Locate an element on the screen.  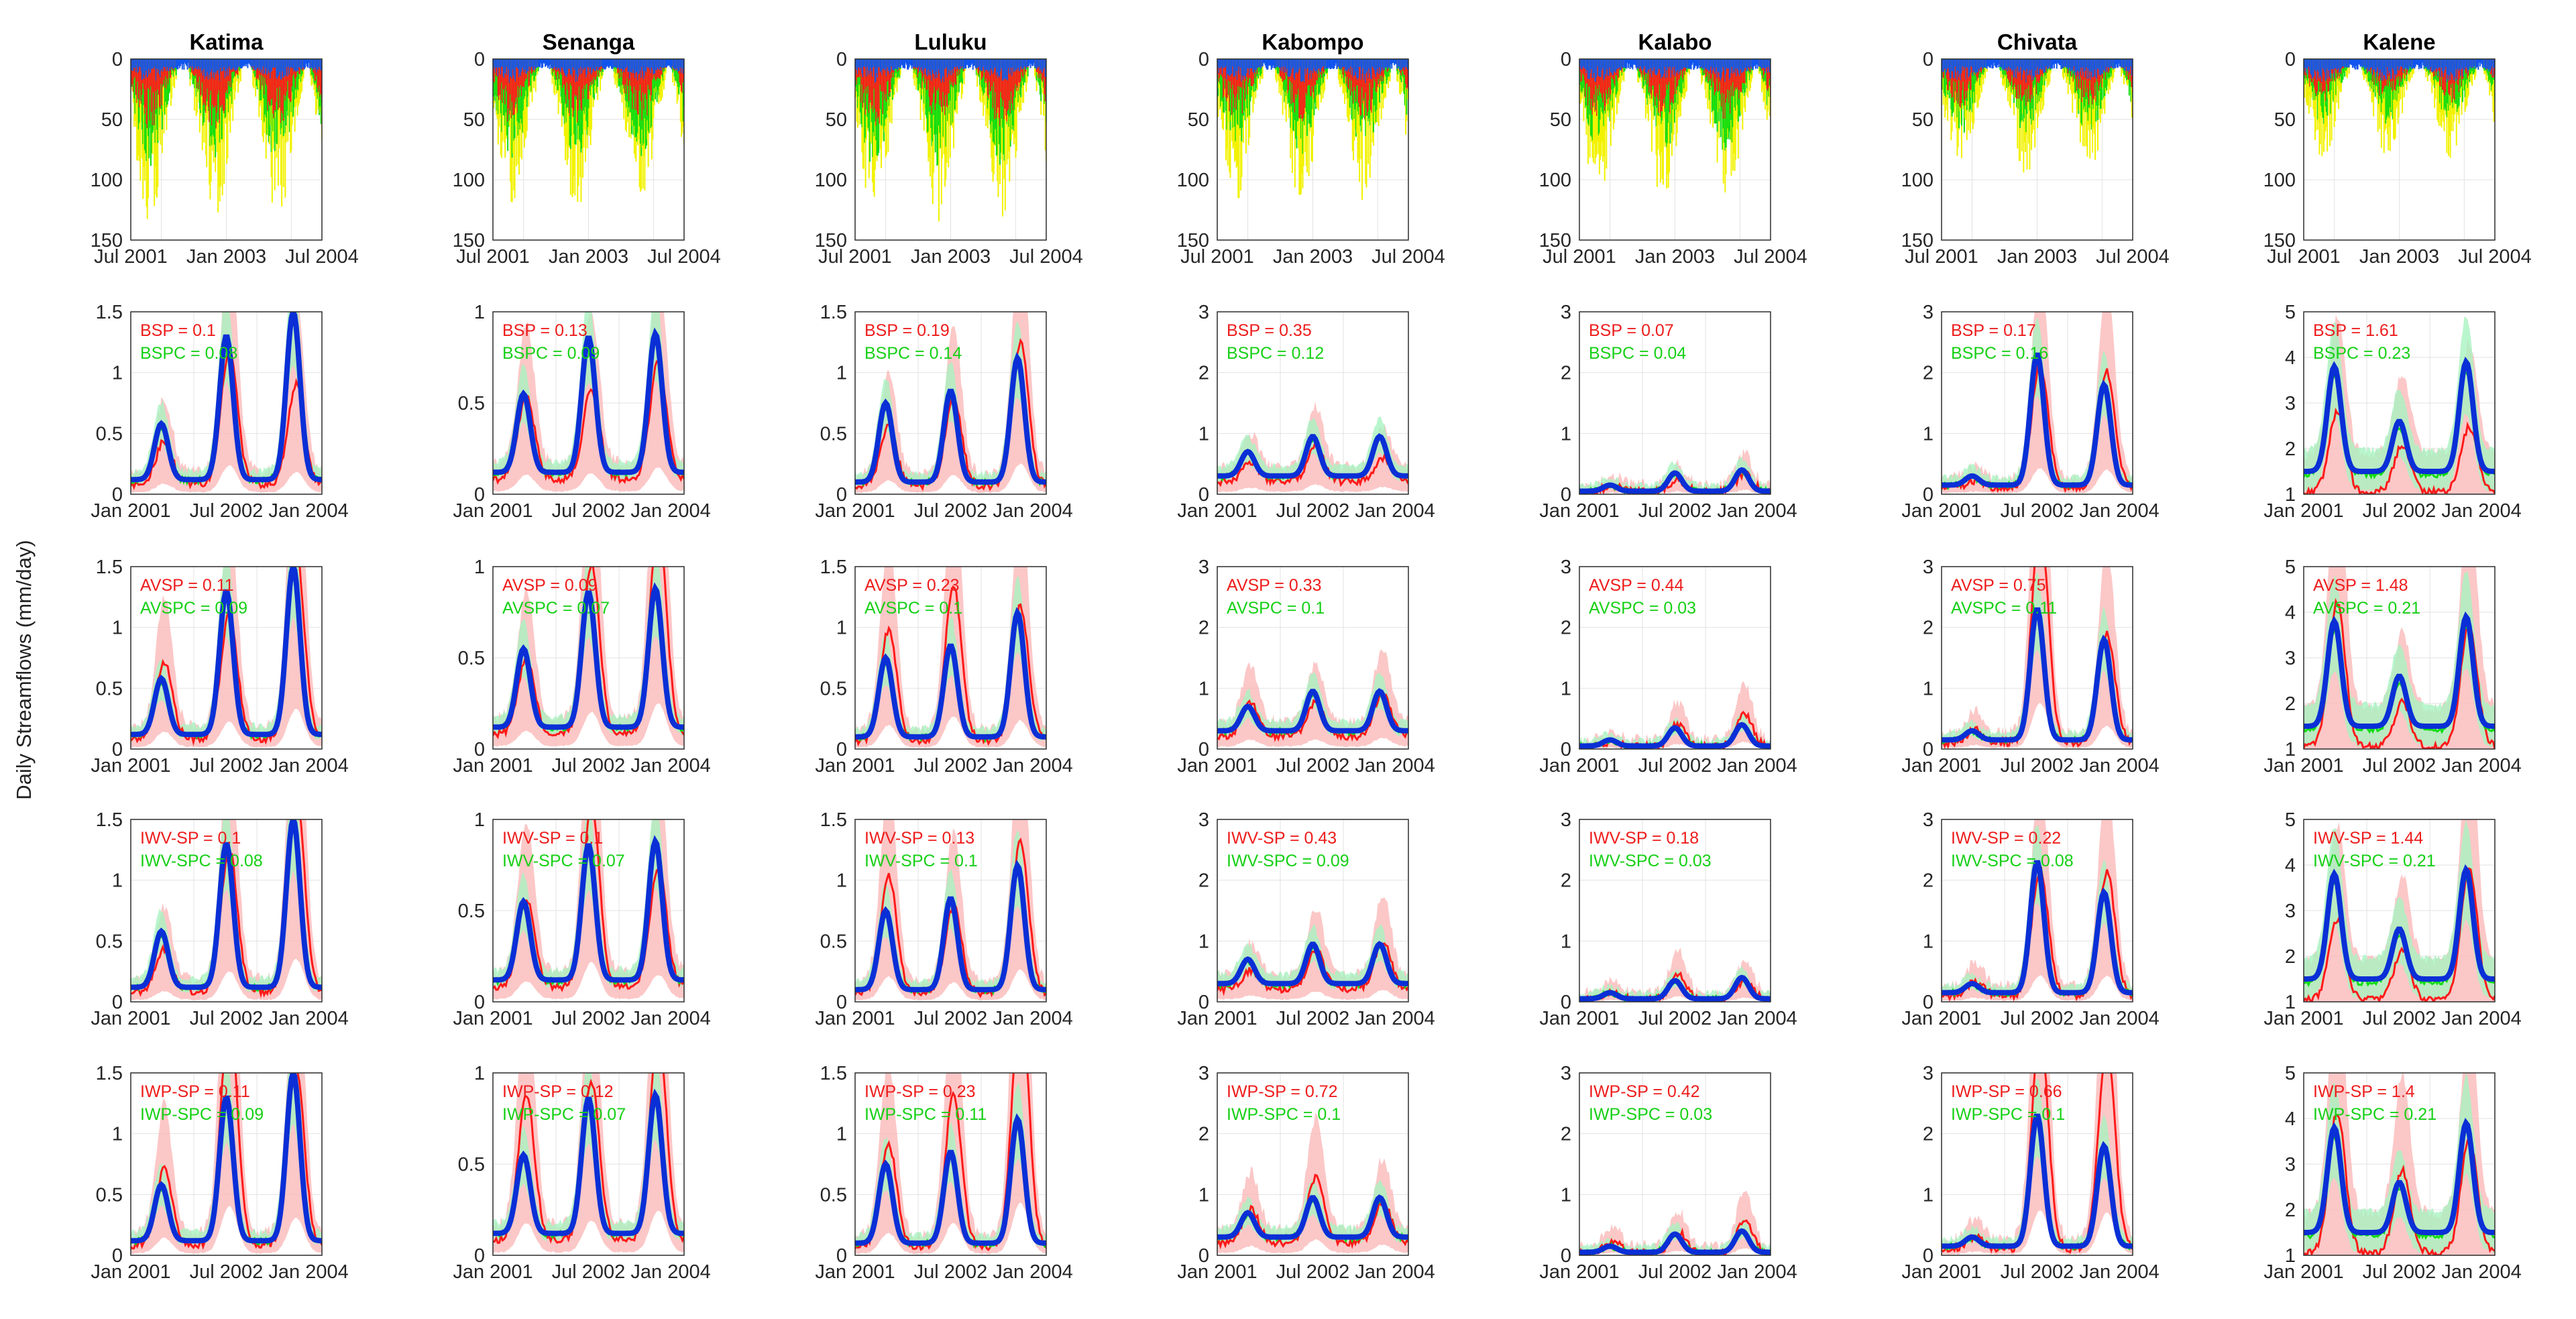
sp-stat-annotation: AVSP = 0.33 is located at coordinates (1274, 585).